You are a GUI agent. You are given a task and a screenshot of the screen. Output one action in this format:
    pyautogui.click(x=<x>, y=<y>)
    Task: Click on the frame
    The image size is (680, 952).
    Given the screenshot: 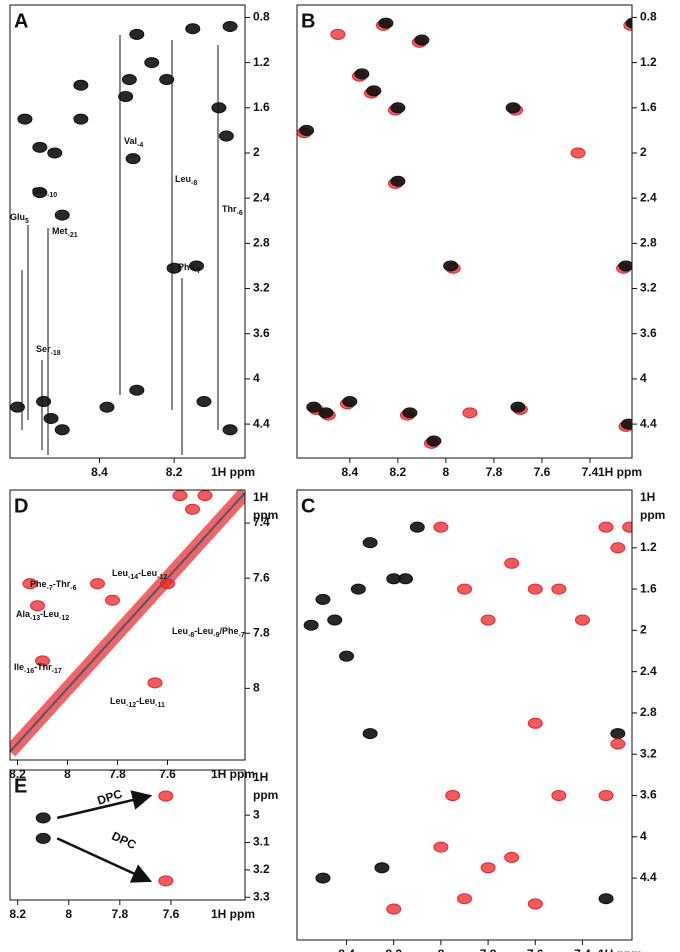 What is the action you would take?
    pyautogui.click(x=127, y=835)
    